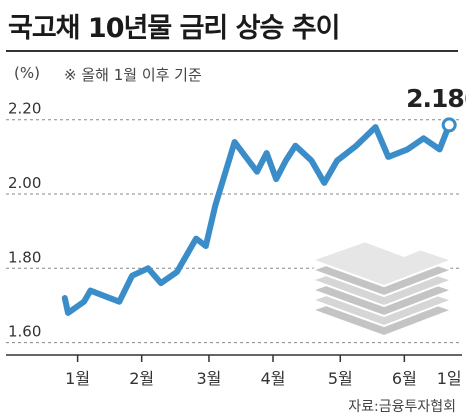  What do you see at coordinates (133, 75) in the screenshot?
I see `chart-note: ※ 올해 1월 이후 기준` at bounding box center [133, 75].